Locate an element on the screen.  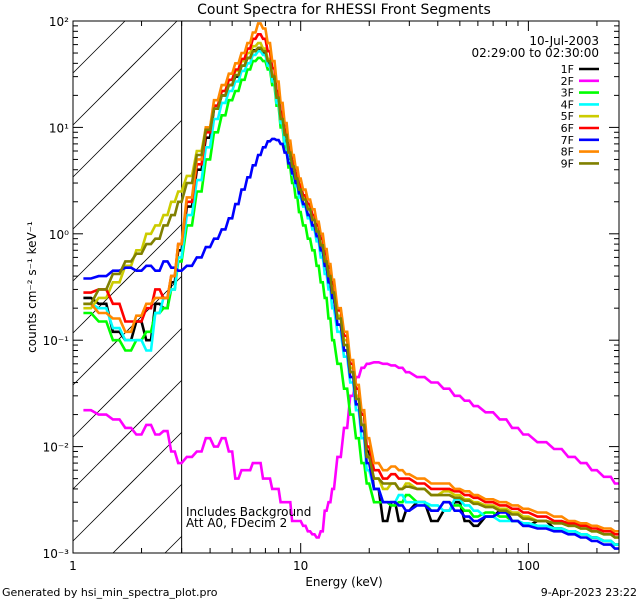
legend-label-7f: 7F is located at coordinates (567, 140).